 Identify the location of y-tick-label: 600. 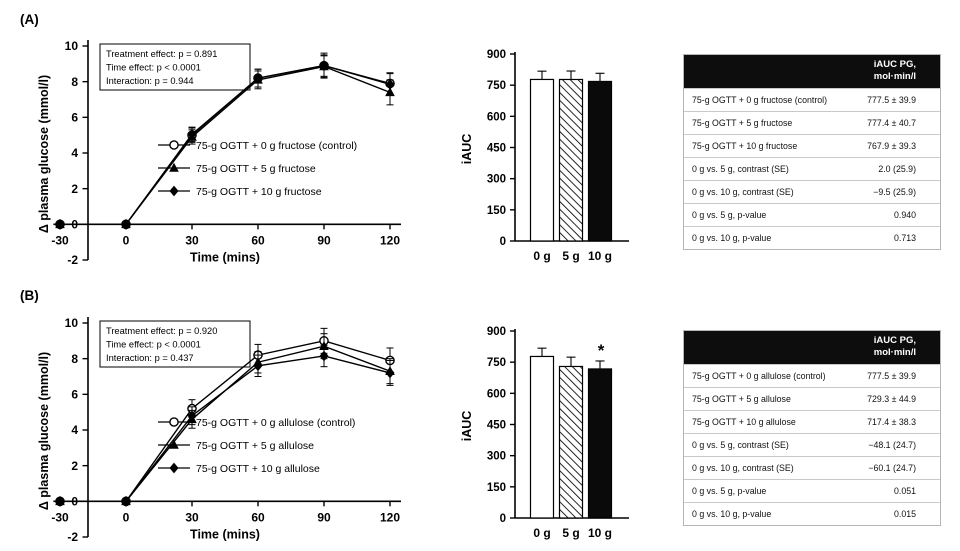
(496, 394).